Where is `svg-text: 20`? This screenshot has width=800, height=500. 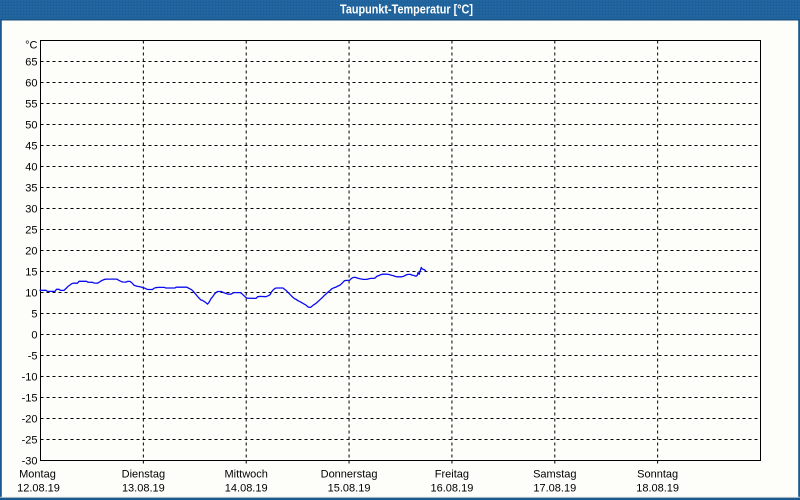 svg-text: 20 is located at coordinates (31, 252).